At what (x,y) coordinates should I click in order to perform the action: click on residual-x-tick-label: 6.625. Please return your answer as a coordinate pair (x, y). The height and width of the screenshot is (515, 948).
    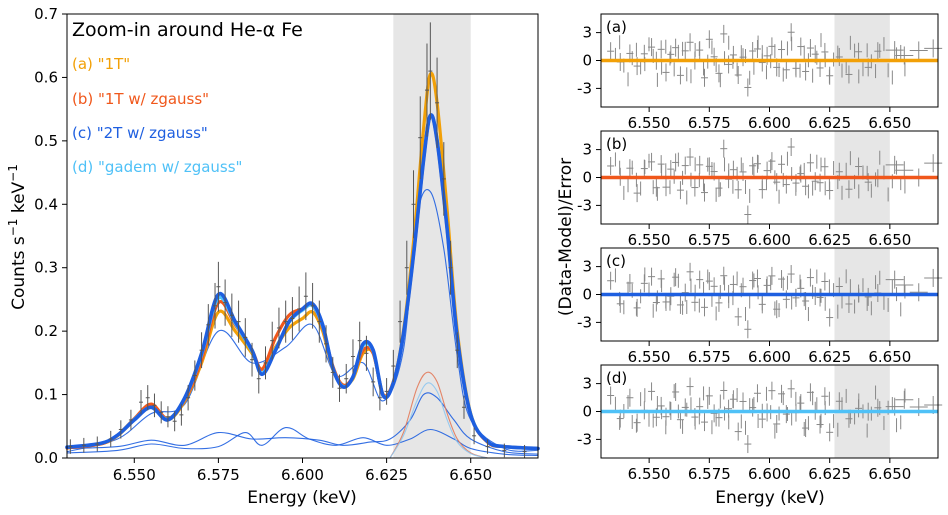
    Looking at the image, I should click on (829, 240).